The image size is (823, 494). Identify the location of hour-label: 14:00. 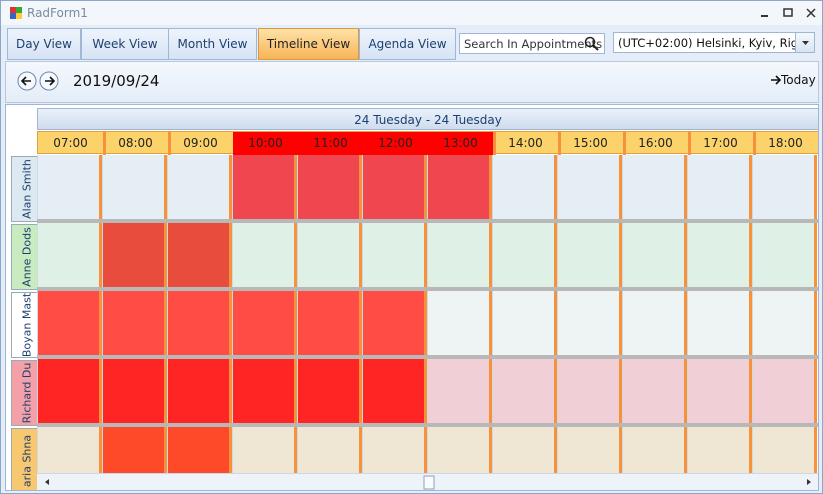
(527, 143).